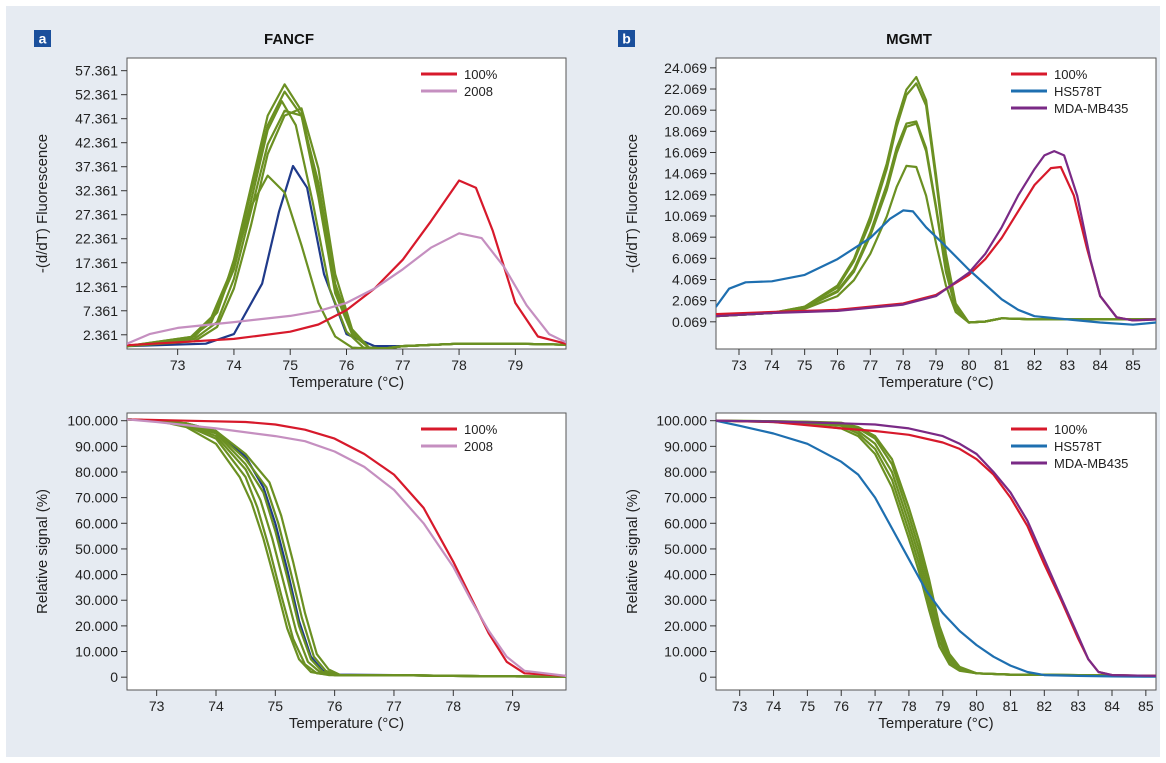 The height and width of the screenshot is (763, 1166). Describe the element at coordinates (42, 203) in the screenshot. I see `fancf-deriv-y-axis-title: -(d/dT) Fluorescence` at that location.